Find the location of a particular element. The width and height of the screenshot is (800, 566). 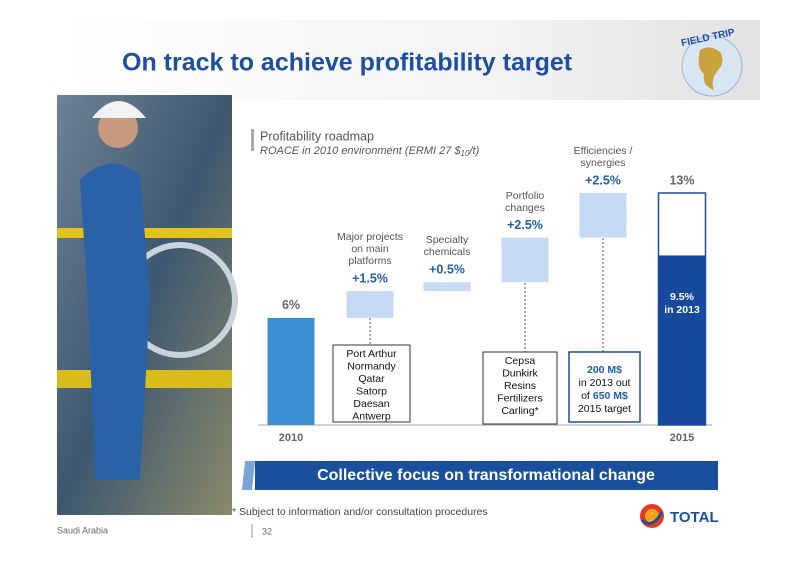

header-band is located at coordinates (408, 60).